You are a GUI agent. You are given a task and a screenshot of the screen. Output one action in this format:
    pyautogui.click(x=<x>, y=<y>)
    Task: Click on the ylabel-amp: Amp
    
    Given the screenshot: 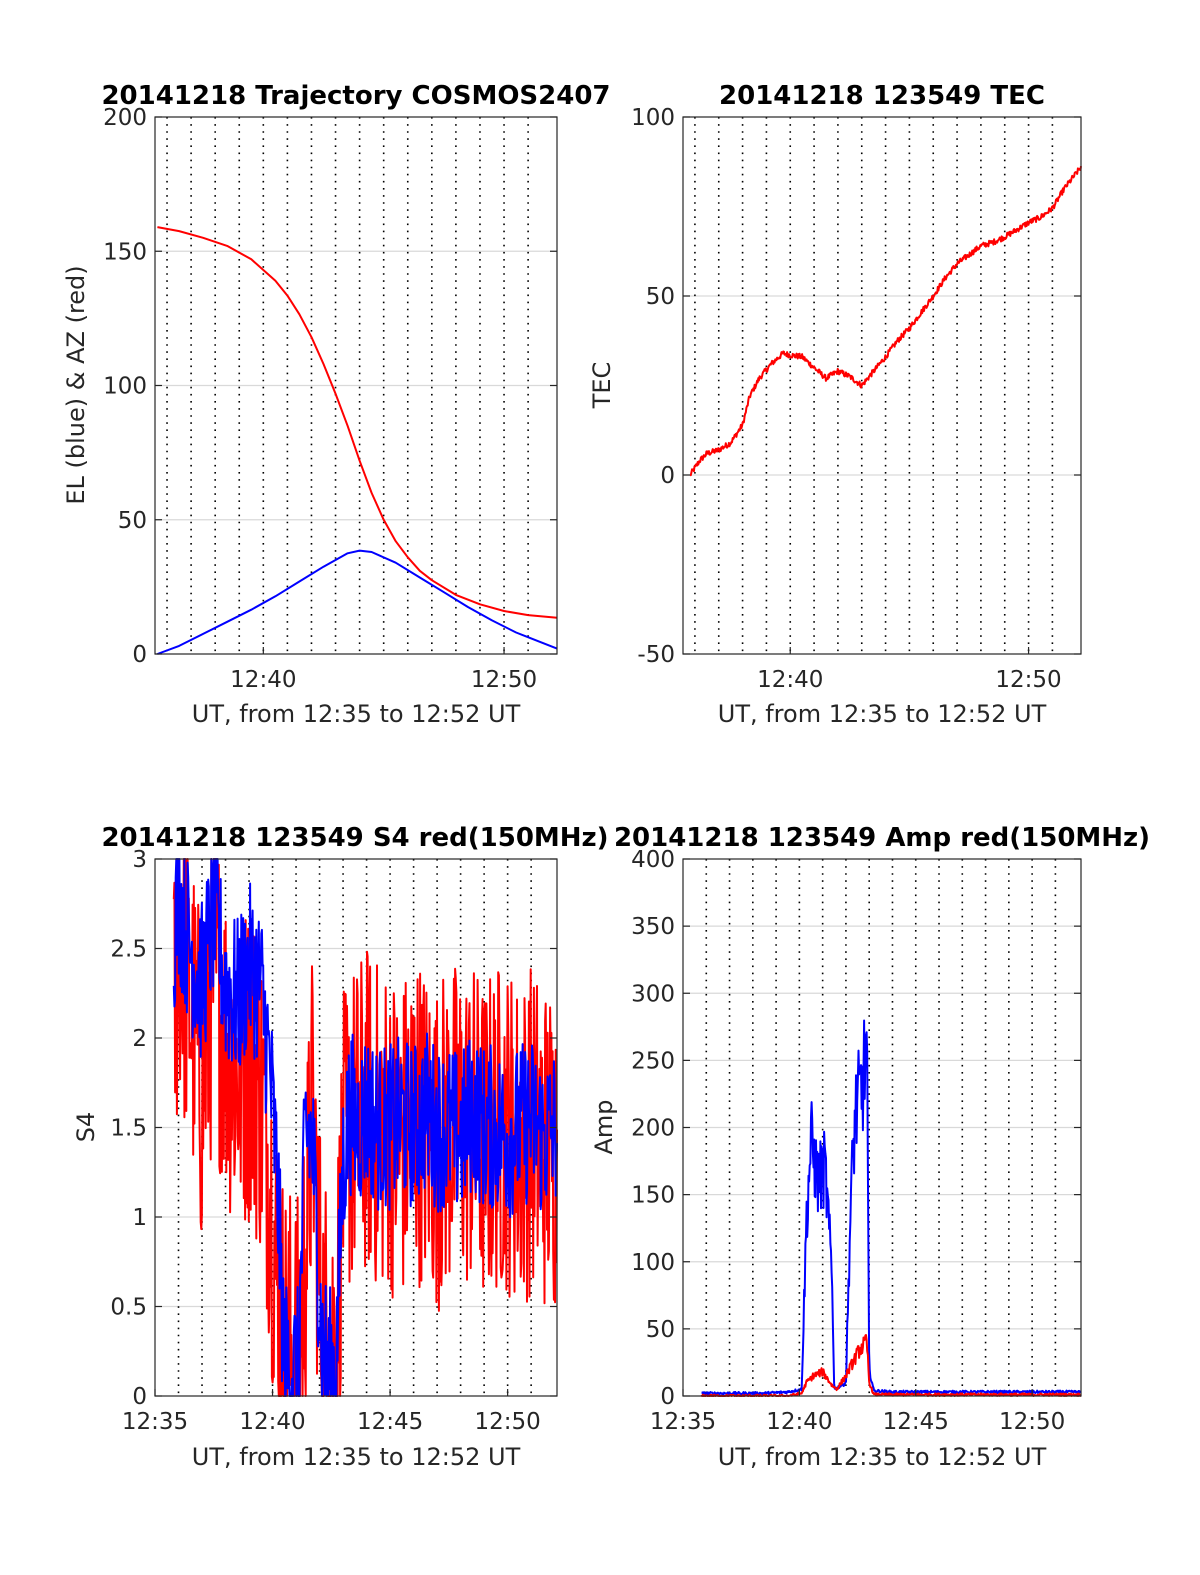 What is the action you would take?
    pyautogui.click(x=604, y=1126)
    